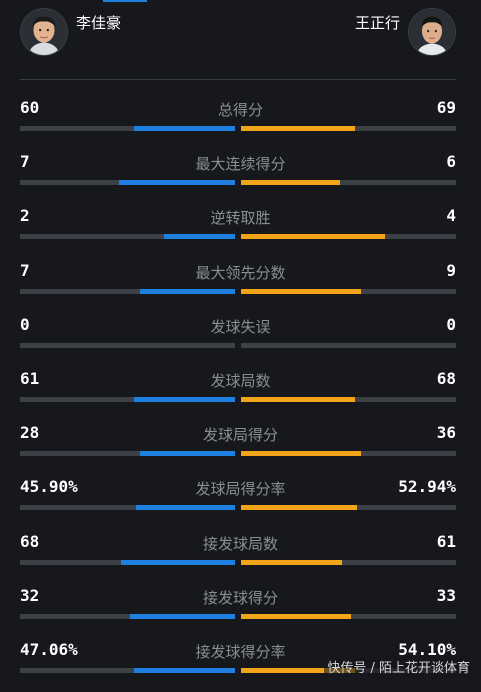 Image resolution: width=481 pixels, height=692 pixels. I want to click on stat-row: 68 接发球局数 61, so click(240, 557).